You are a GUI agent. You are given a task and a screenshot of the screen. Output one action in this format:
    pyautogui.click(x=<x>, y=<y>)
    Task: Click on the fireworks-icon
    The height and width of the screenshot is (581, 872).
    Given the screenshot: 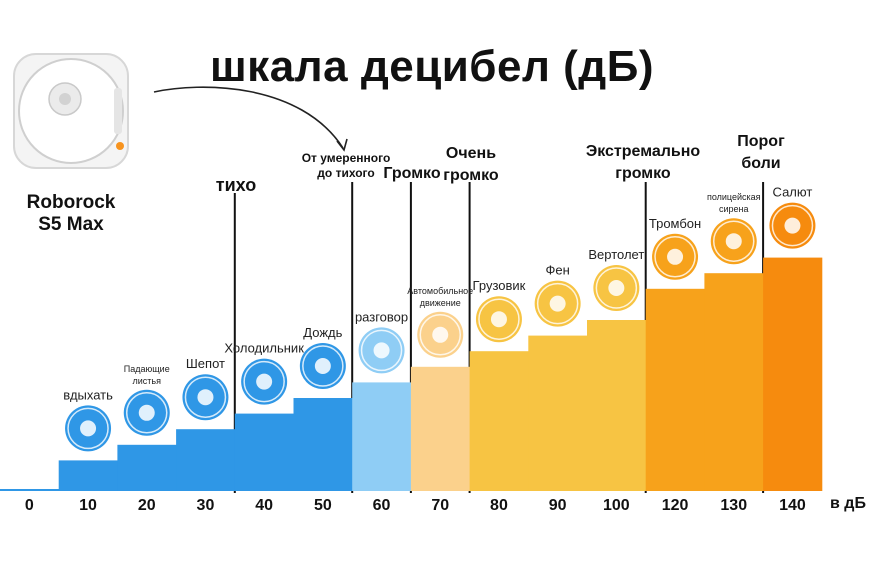 What is the action you would take?
    pyautogui.click(x=792, y=225)
    